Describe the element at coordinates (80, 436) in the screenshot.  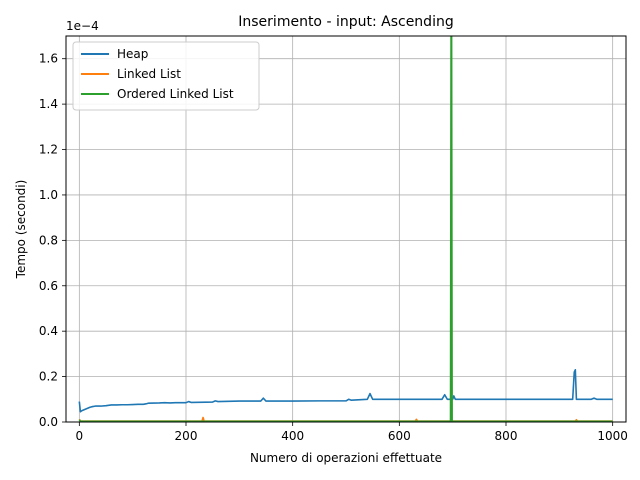
I see `x-tick-label: 0` at that location.